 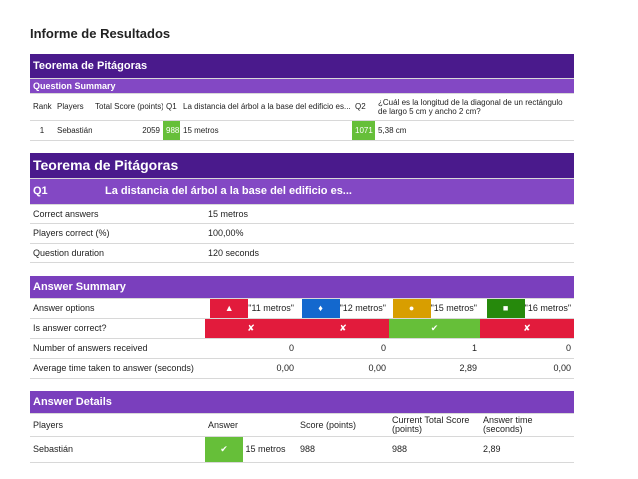 I want to click on column-header: Answer time (seconds), so click(x=527, y=425).